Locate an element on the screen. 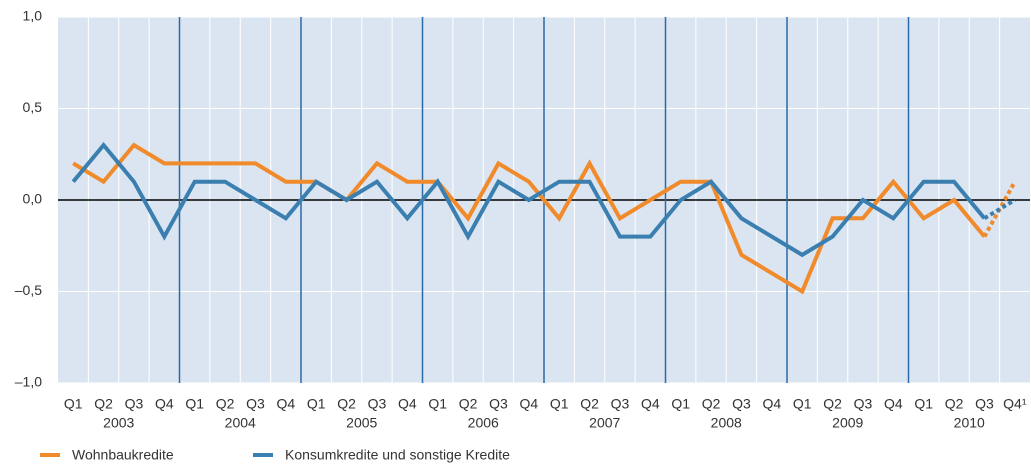  x-group-label: 2008 is located at coordinates (726, 423).